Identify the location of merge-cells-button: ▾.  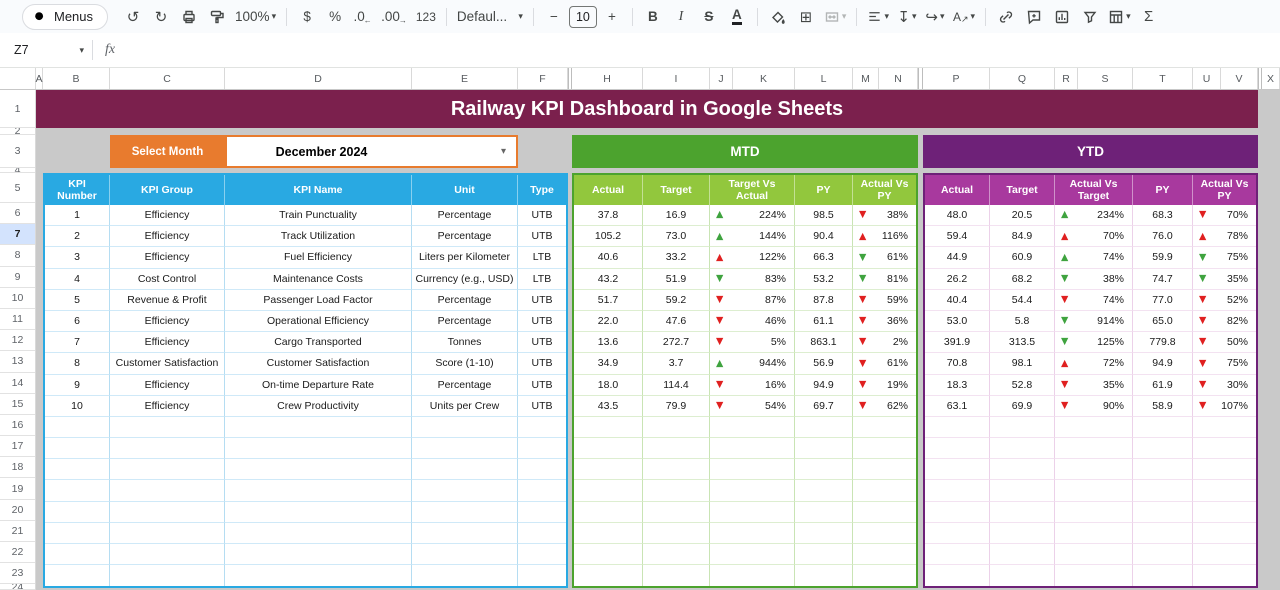
(835, 17).